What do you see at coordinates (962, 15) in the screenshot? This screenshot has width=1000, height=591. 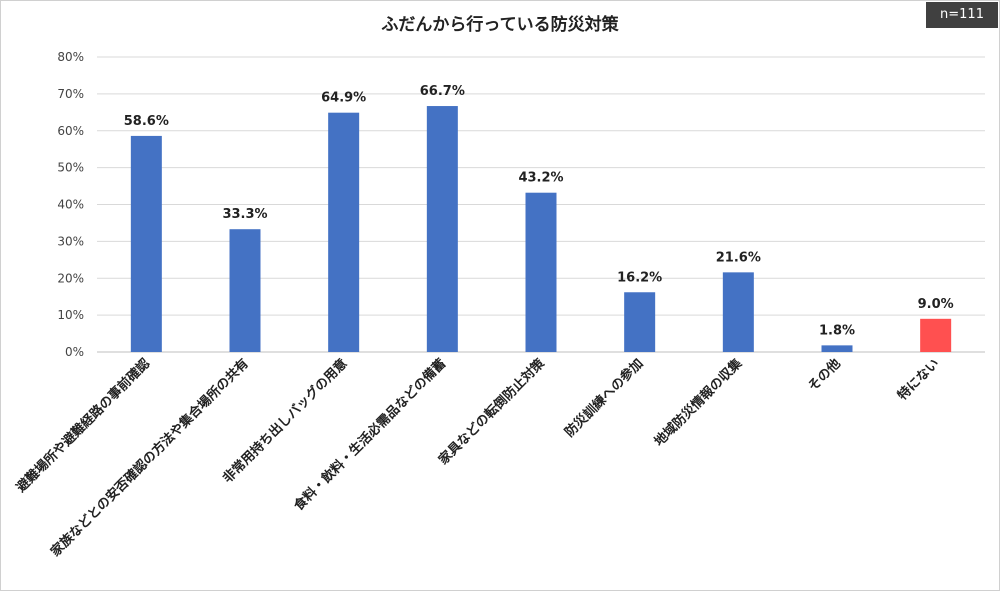 I see `sample-size-badge: n=111` at bounding box center [962, 15].